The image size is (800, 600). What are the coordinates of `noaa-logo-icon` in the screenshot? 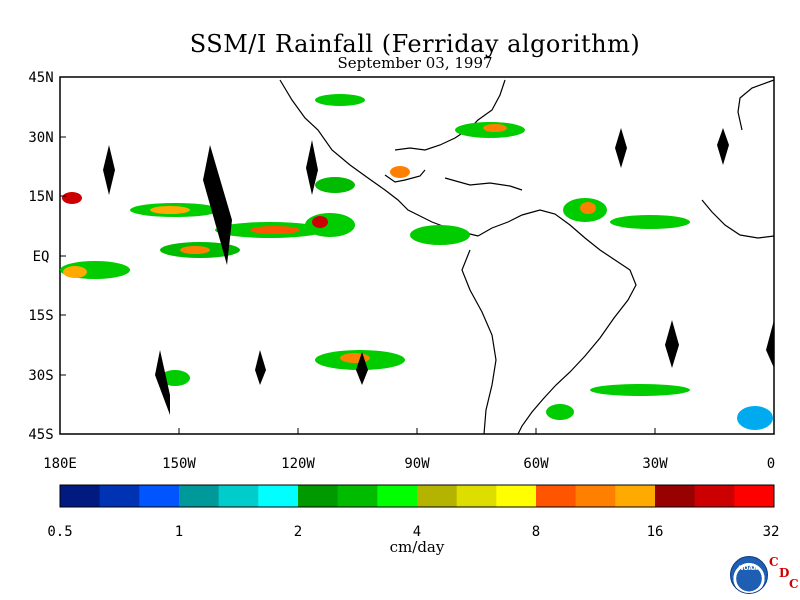 It's located at (749, 575).